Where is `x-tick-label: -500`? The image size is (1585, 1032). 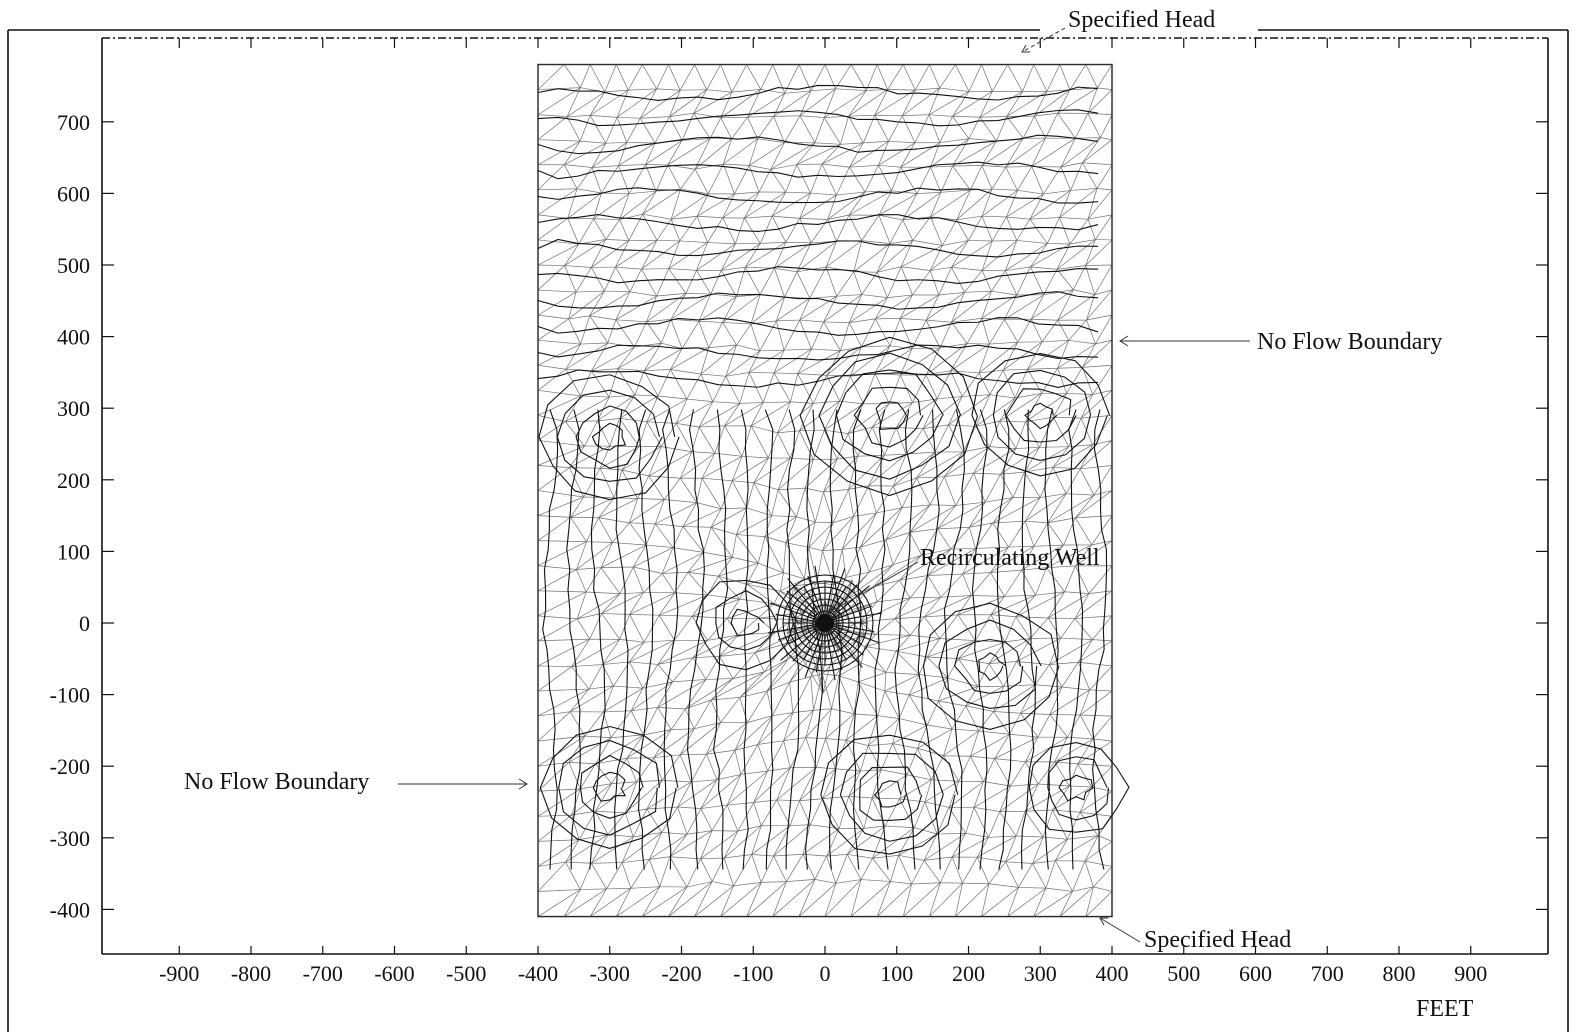 x-tick-label: -500 is located at coordinates (466, 973).